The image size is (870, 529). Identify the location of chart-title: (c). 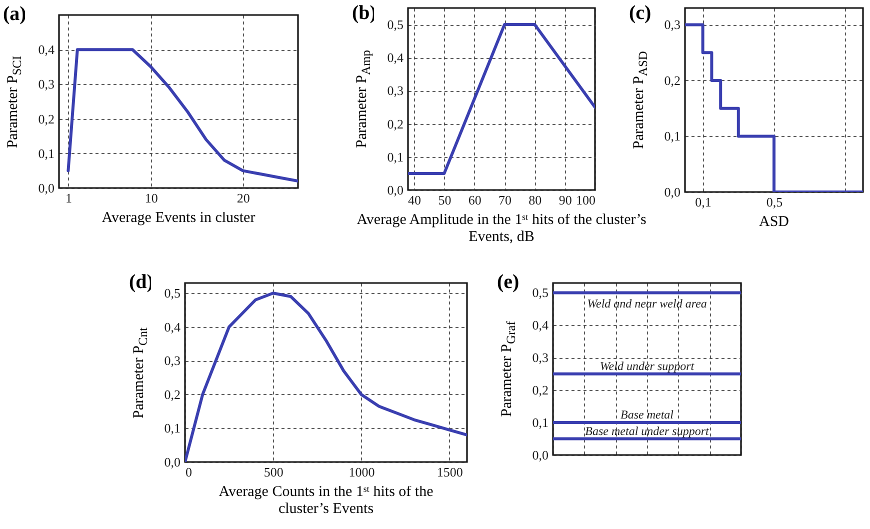
(640, 13).